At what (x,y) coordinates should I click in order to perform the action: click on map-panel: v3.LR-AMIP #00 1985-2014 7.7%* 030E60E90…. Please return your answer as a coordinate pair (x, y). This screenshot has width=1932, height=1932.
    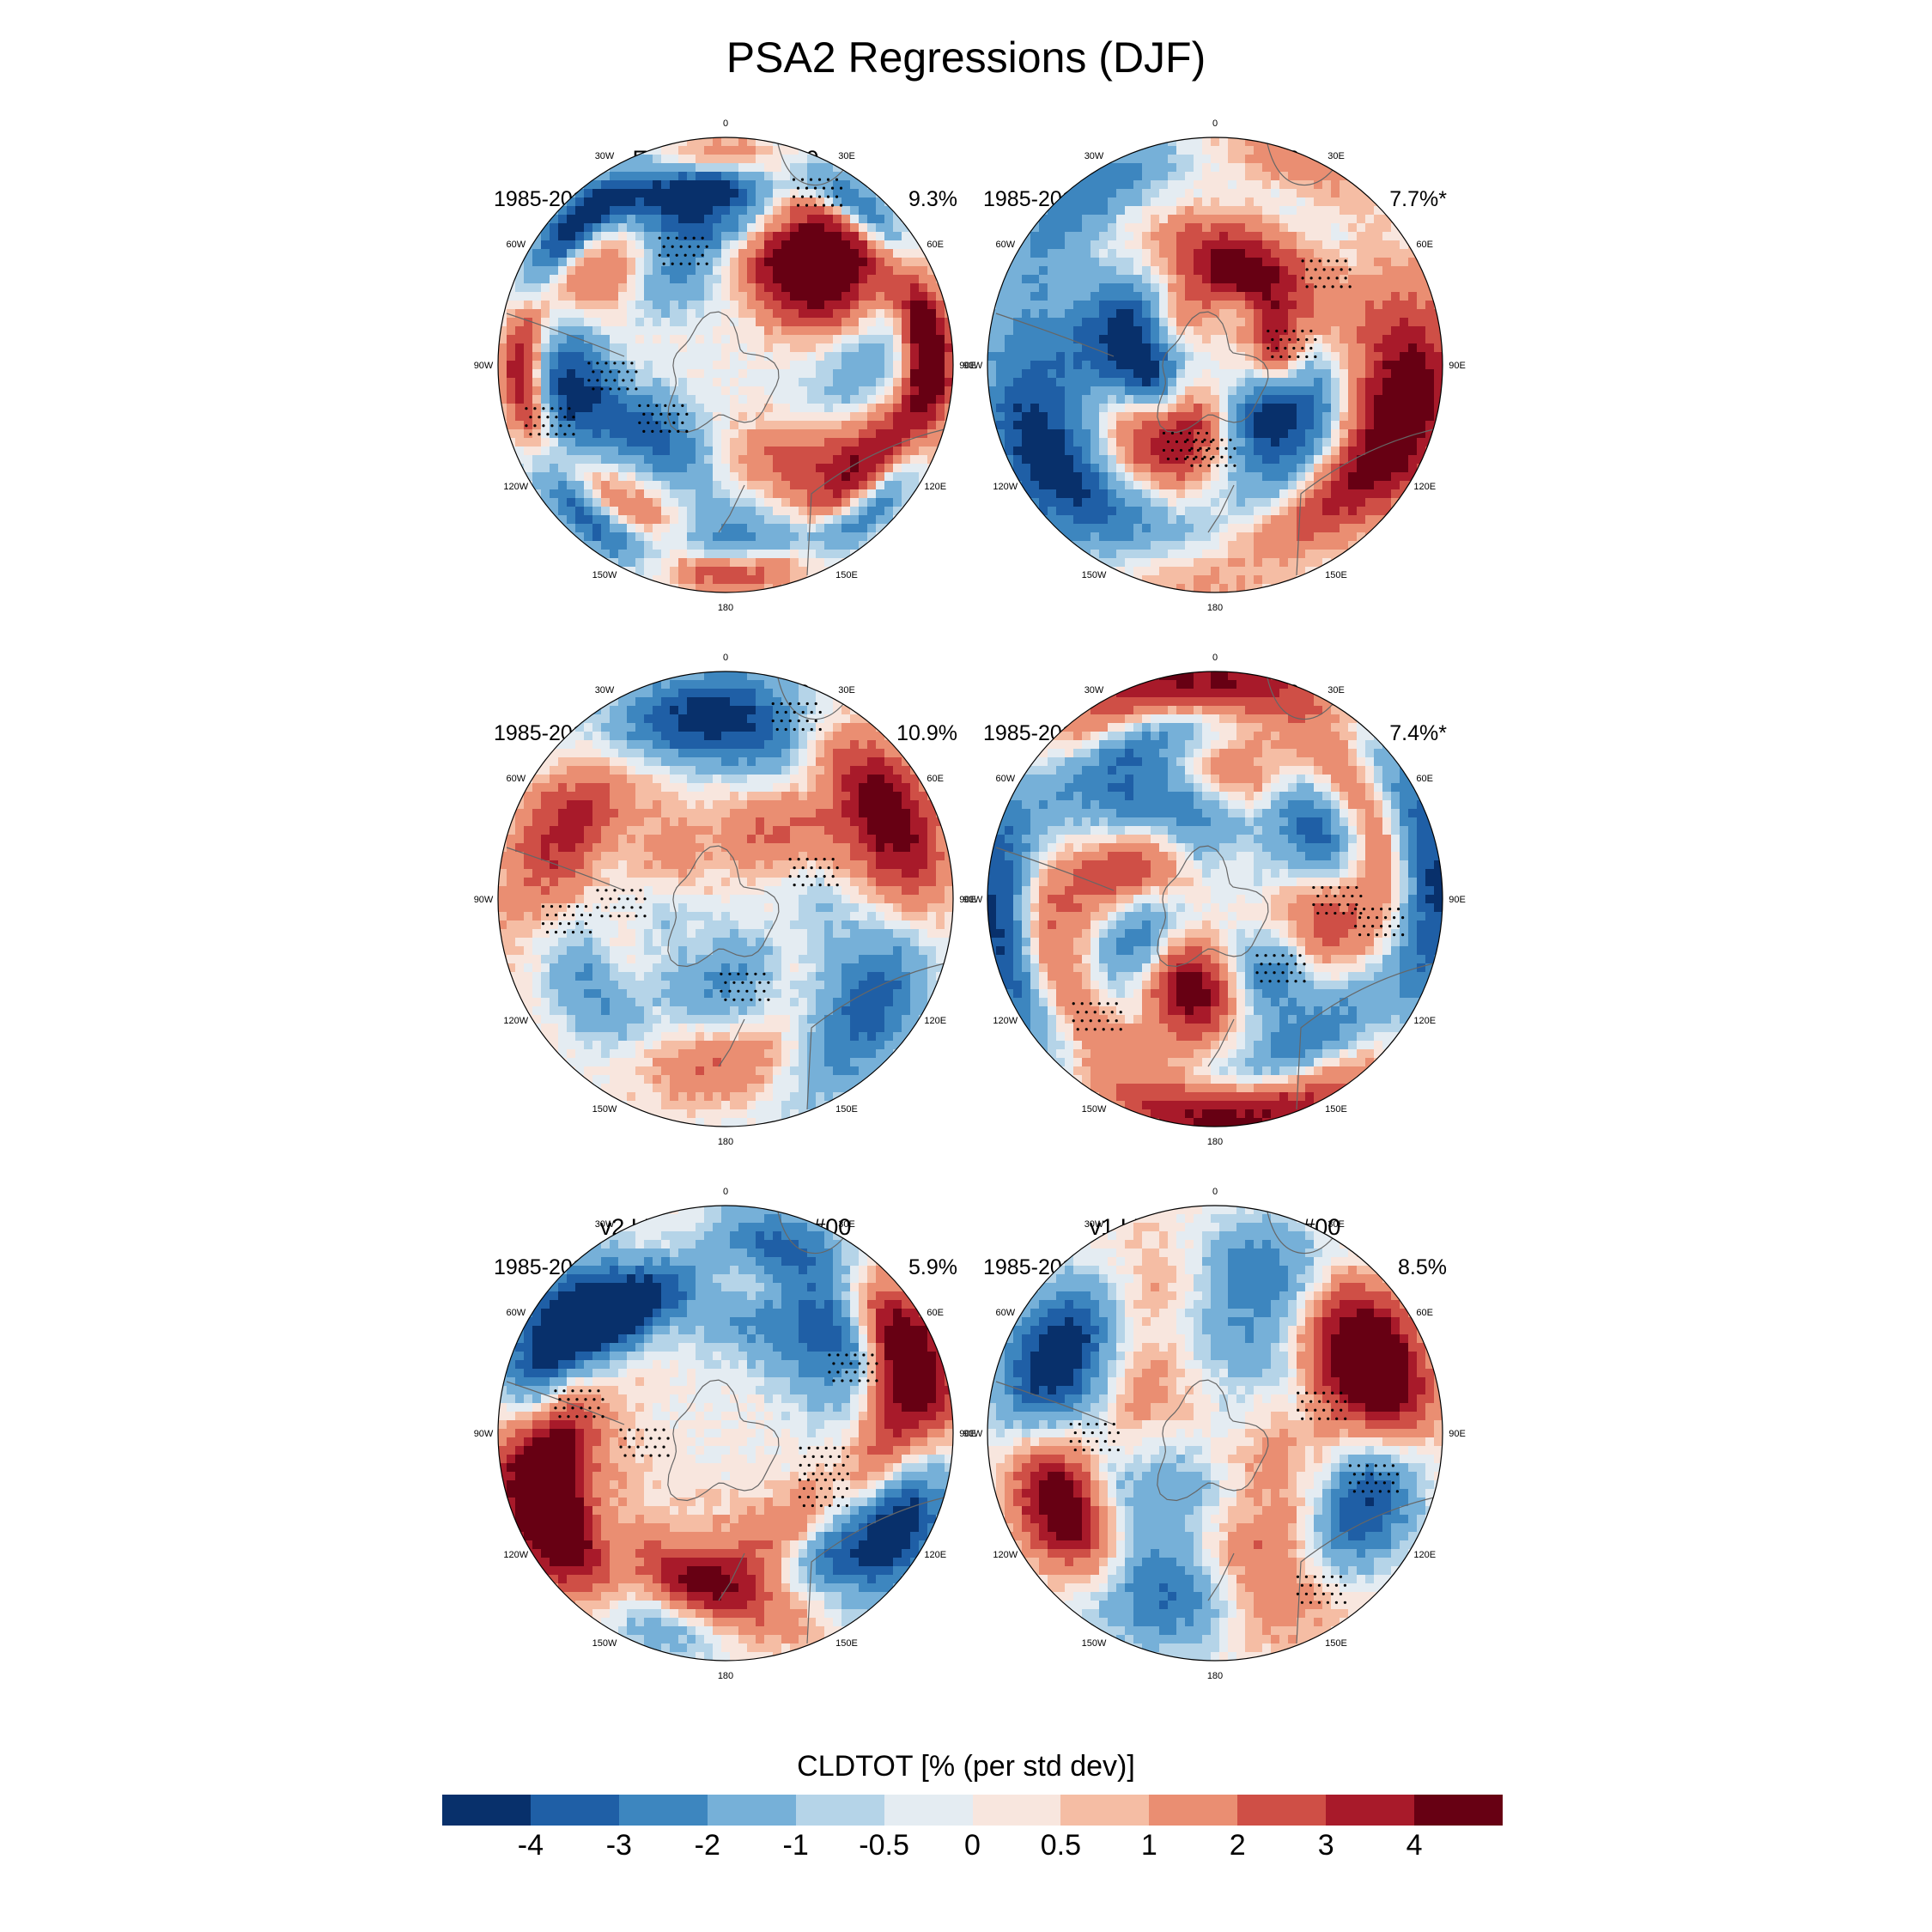
    Looking at the image, I should click on (1214, 372).